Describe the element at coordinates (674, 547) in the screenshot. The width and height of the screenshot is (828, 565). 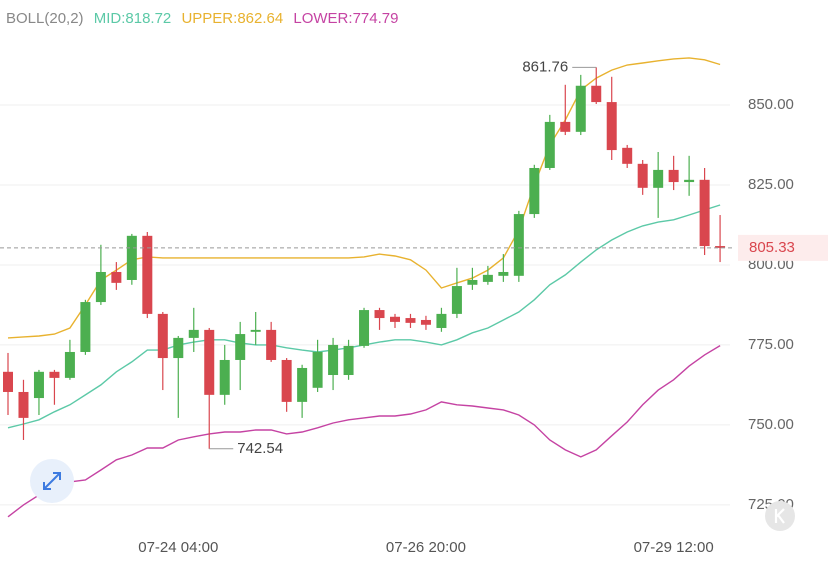
I see `x-tick-label: 07-29 12:00` at that location.